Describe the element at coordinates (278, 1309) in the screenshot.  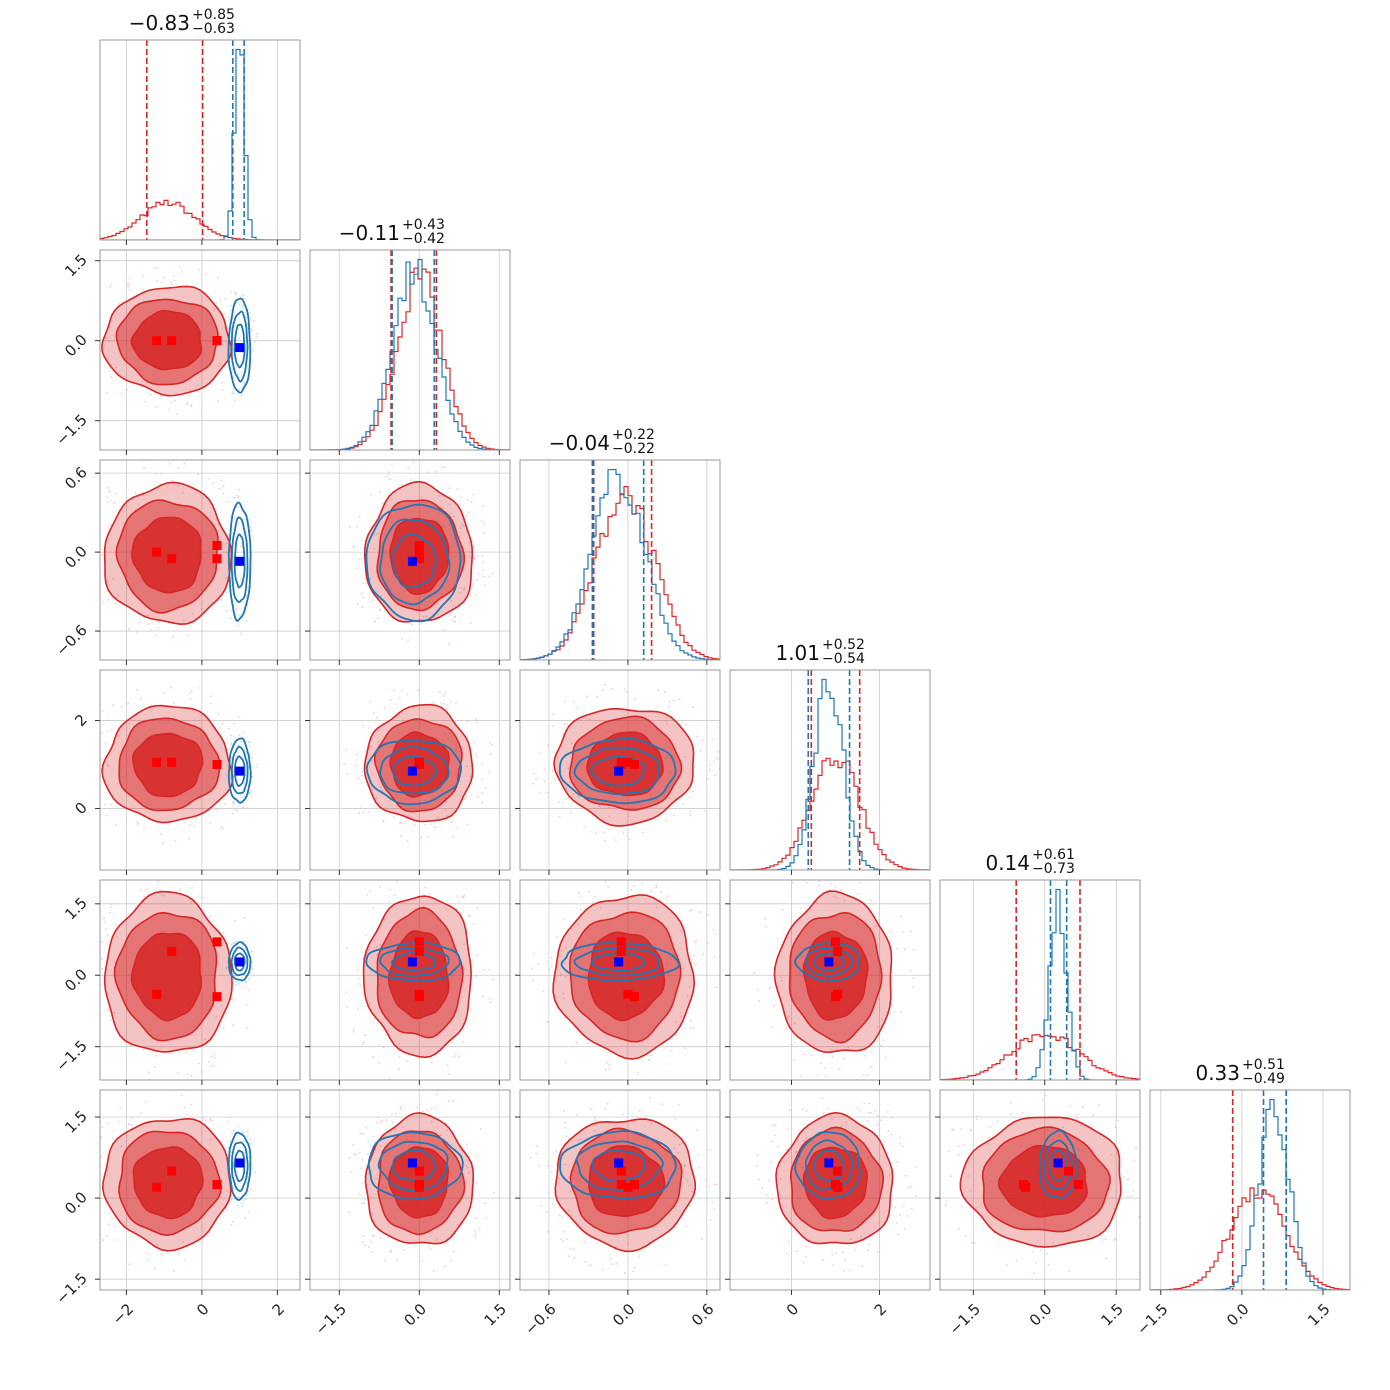
I see `x-tick-label: 2` at that location.